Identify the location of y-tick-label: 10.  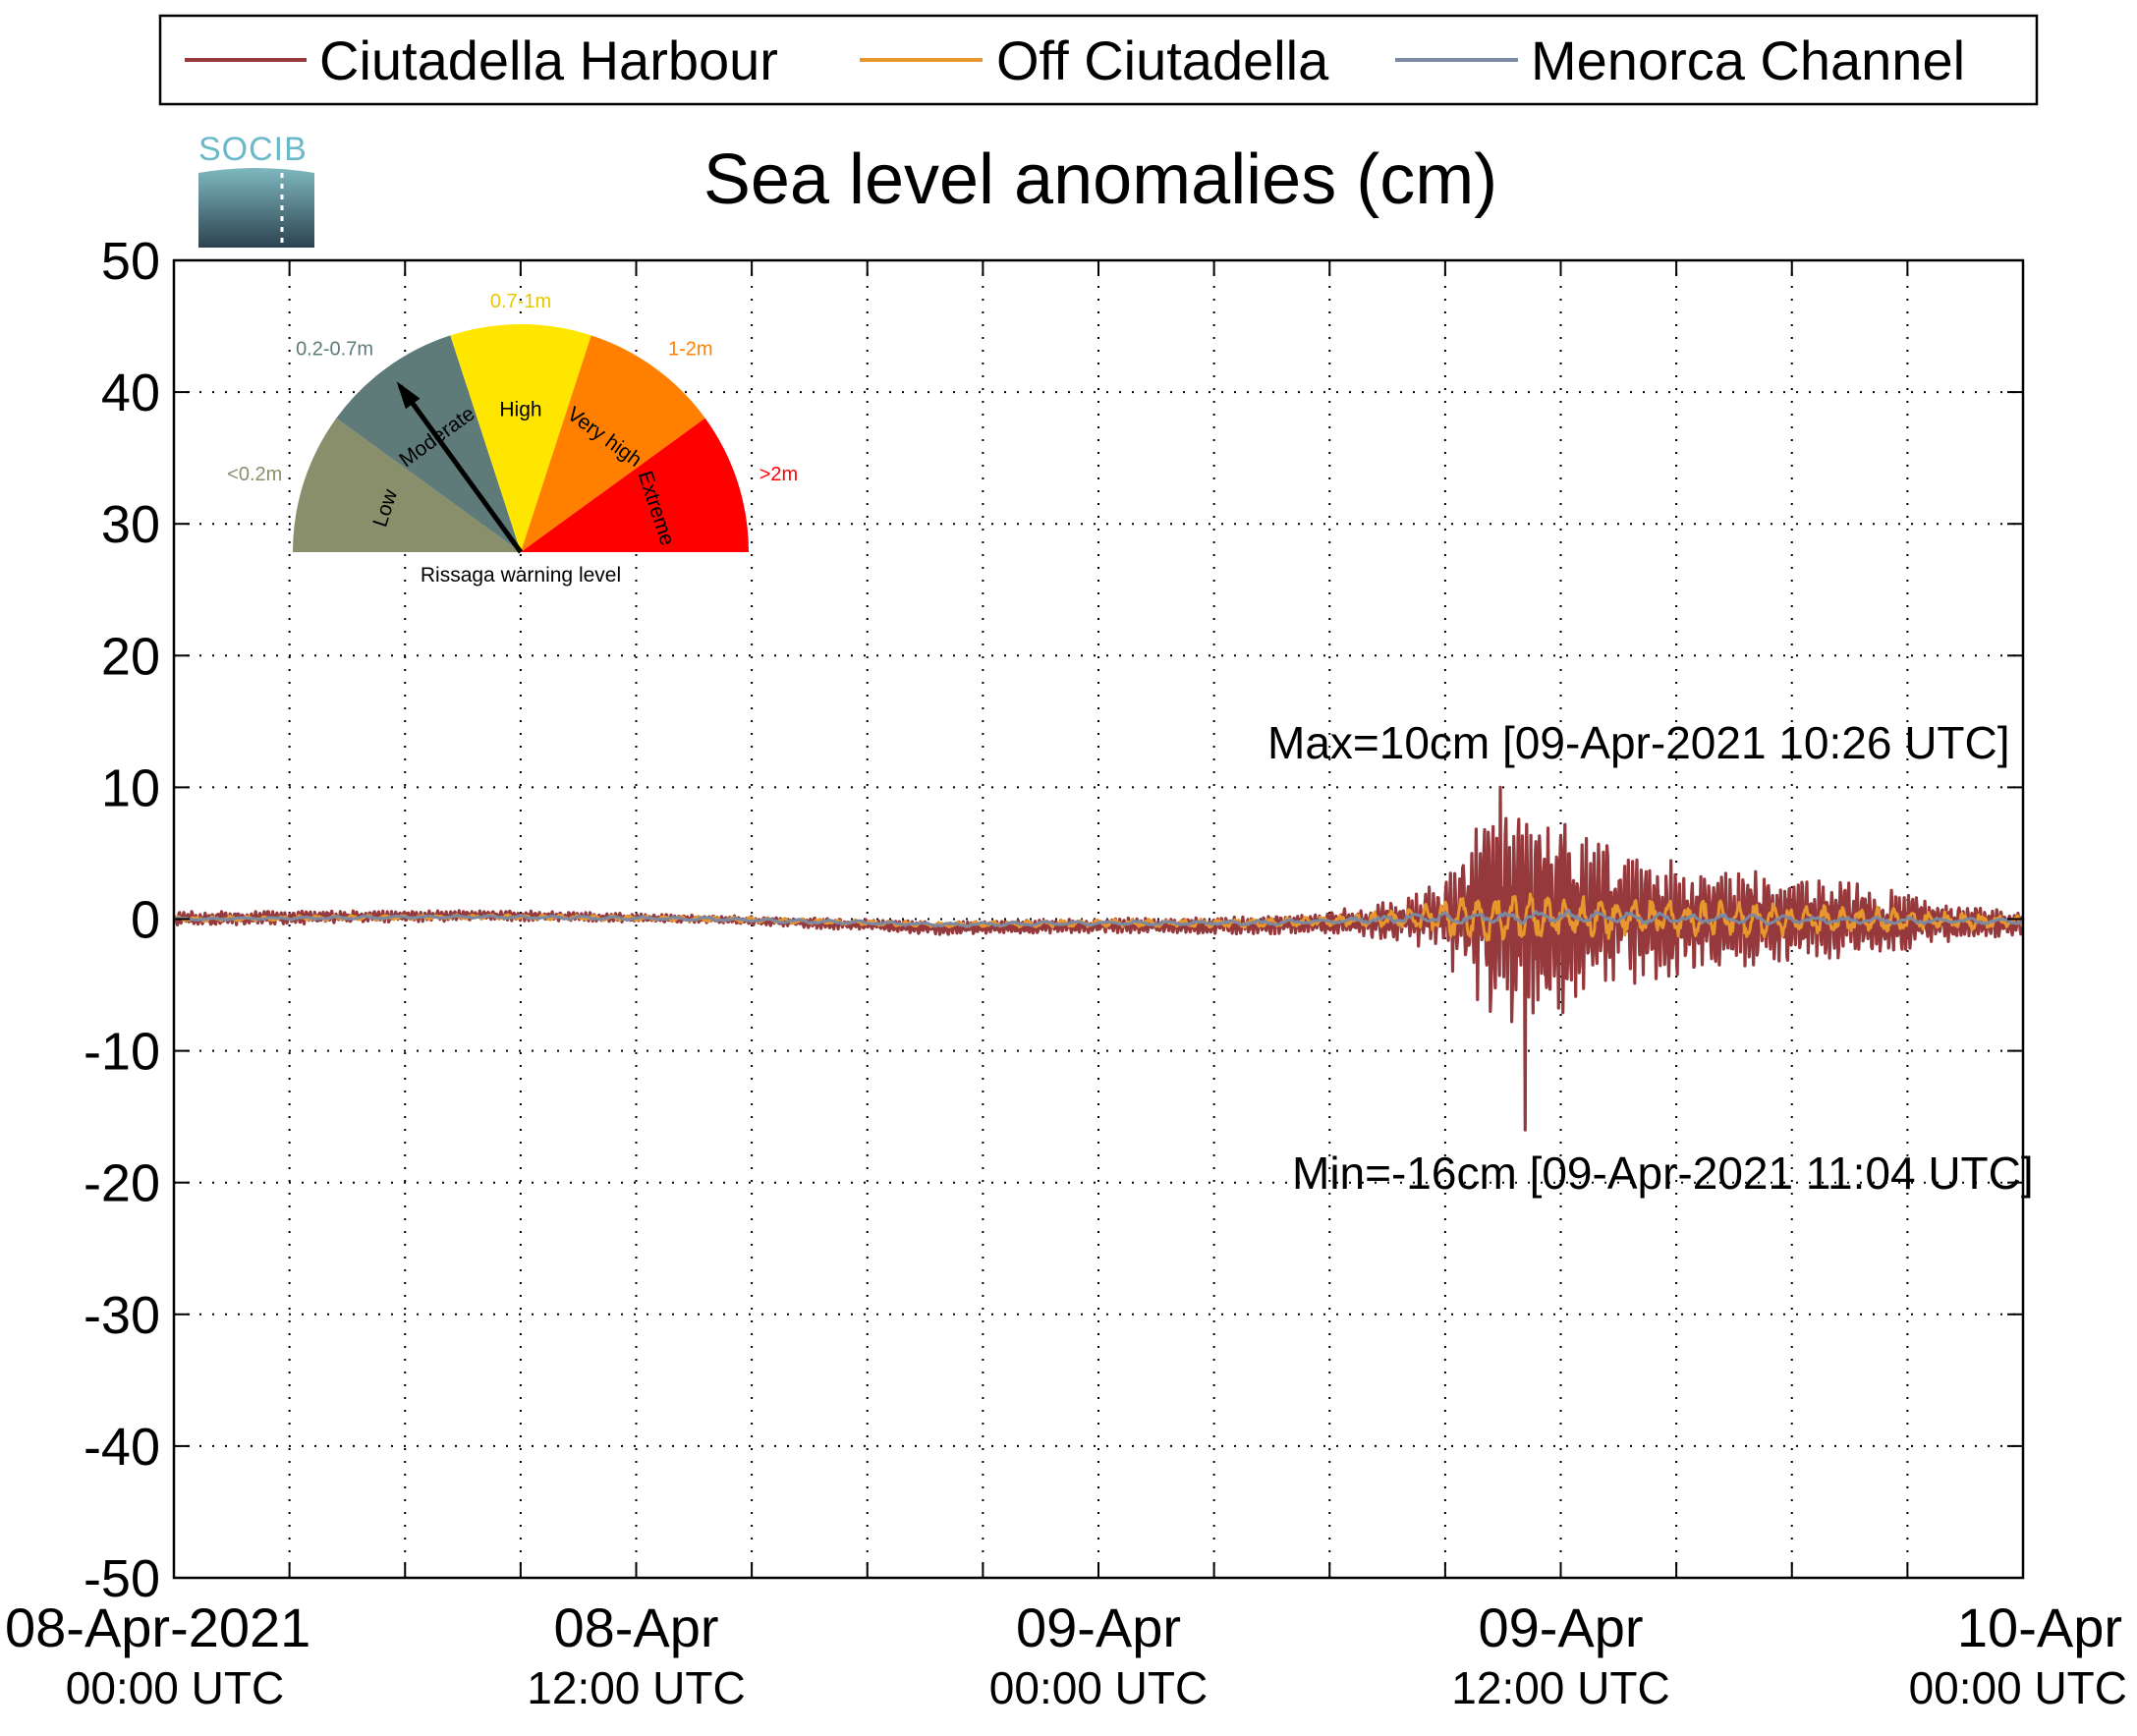
(130, 787).